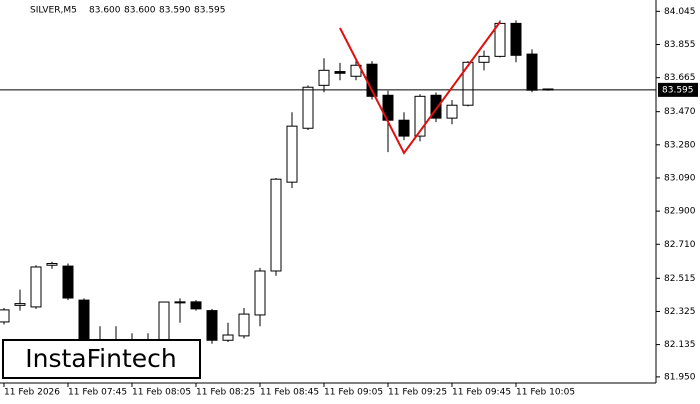  What do you see at coordinates (680, 345) in the screenshot?
I see `y-tick-label: 82.135` at bounding box center [680, 345].